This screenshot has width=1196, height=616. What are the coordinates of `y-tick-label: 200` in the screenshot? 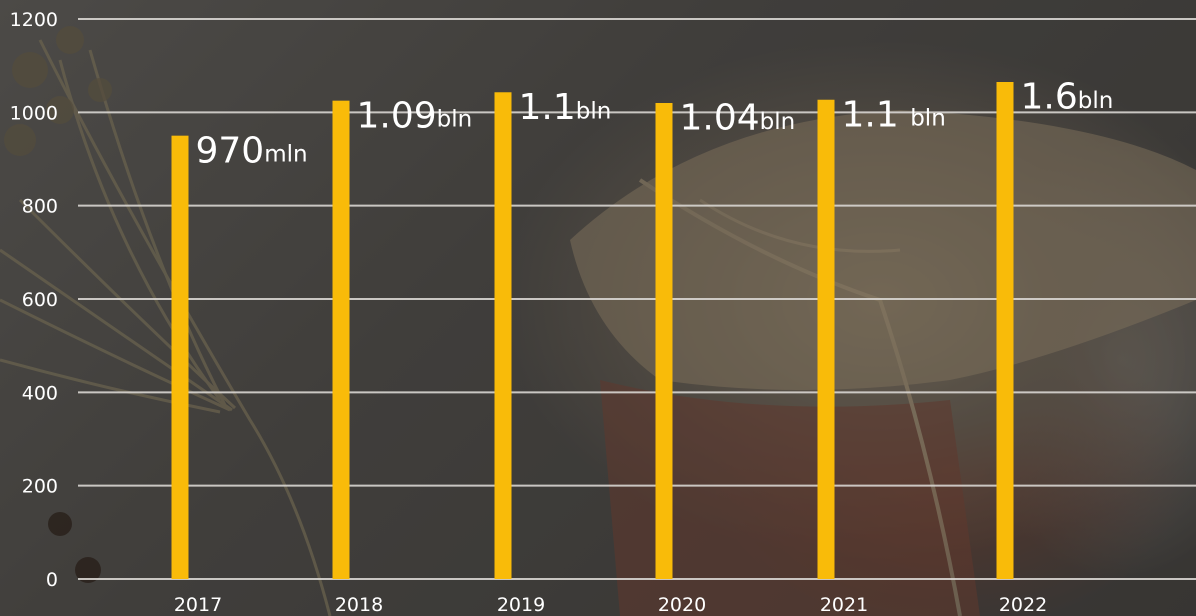 It's located at (40, 487).